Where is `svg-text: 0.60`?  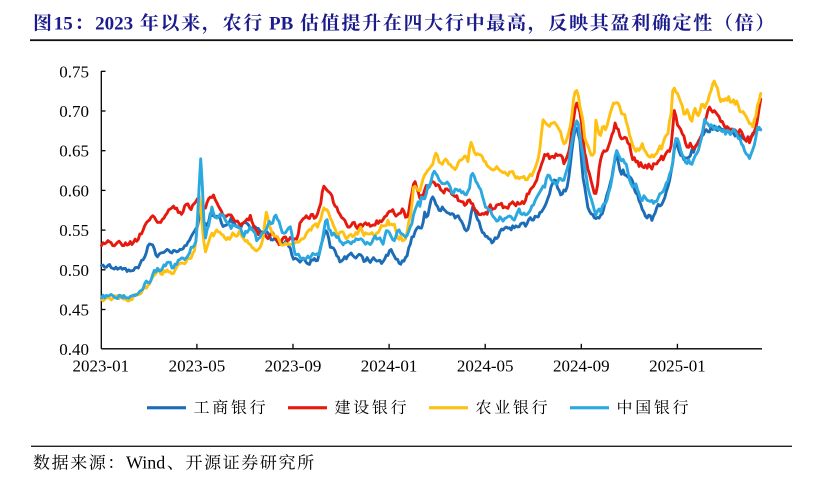
svg-text: 0.60 is located at coordinates (74, 190).